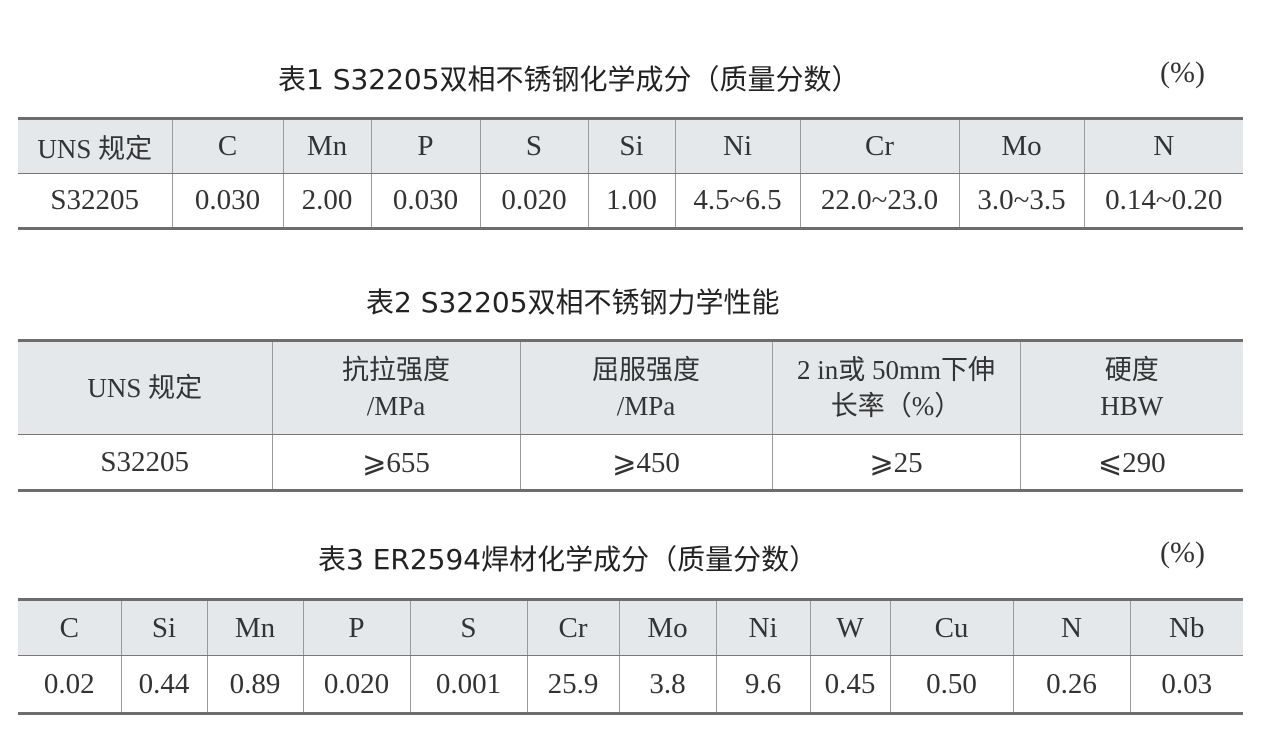  I want to click on data-cell: ⩽290, so click(1131, 462).